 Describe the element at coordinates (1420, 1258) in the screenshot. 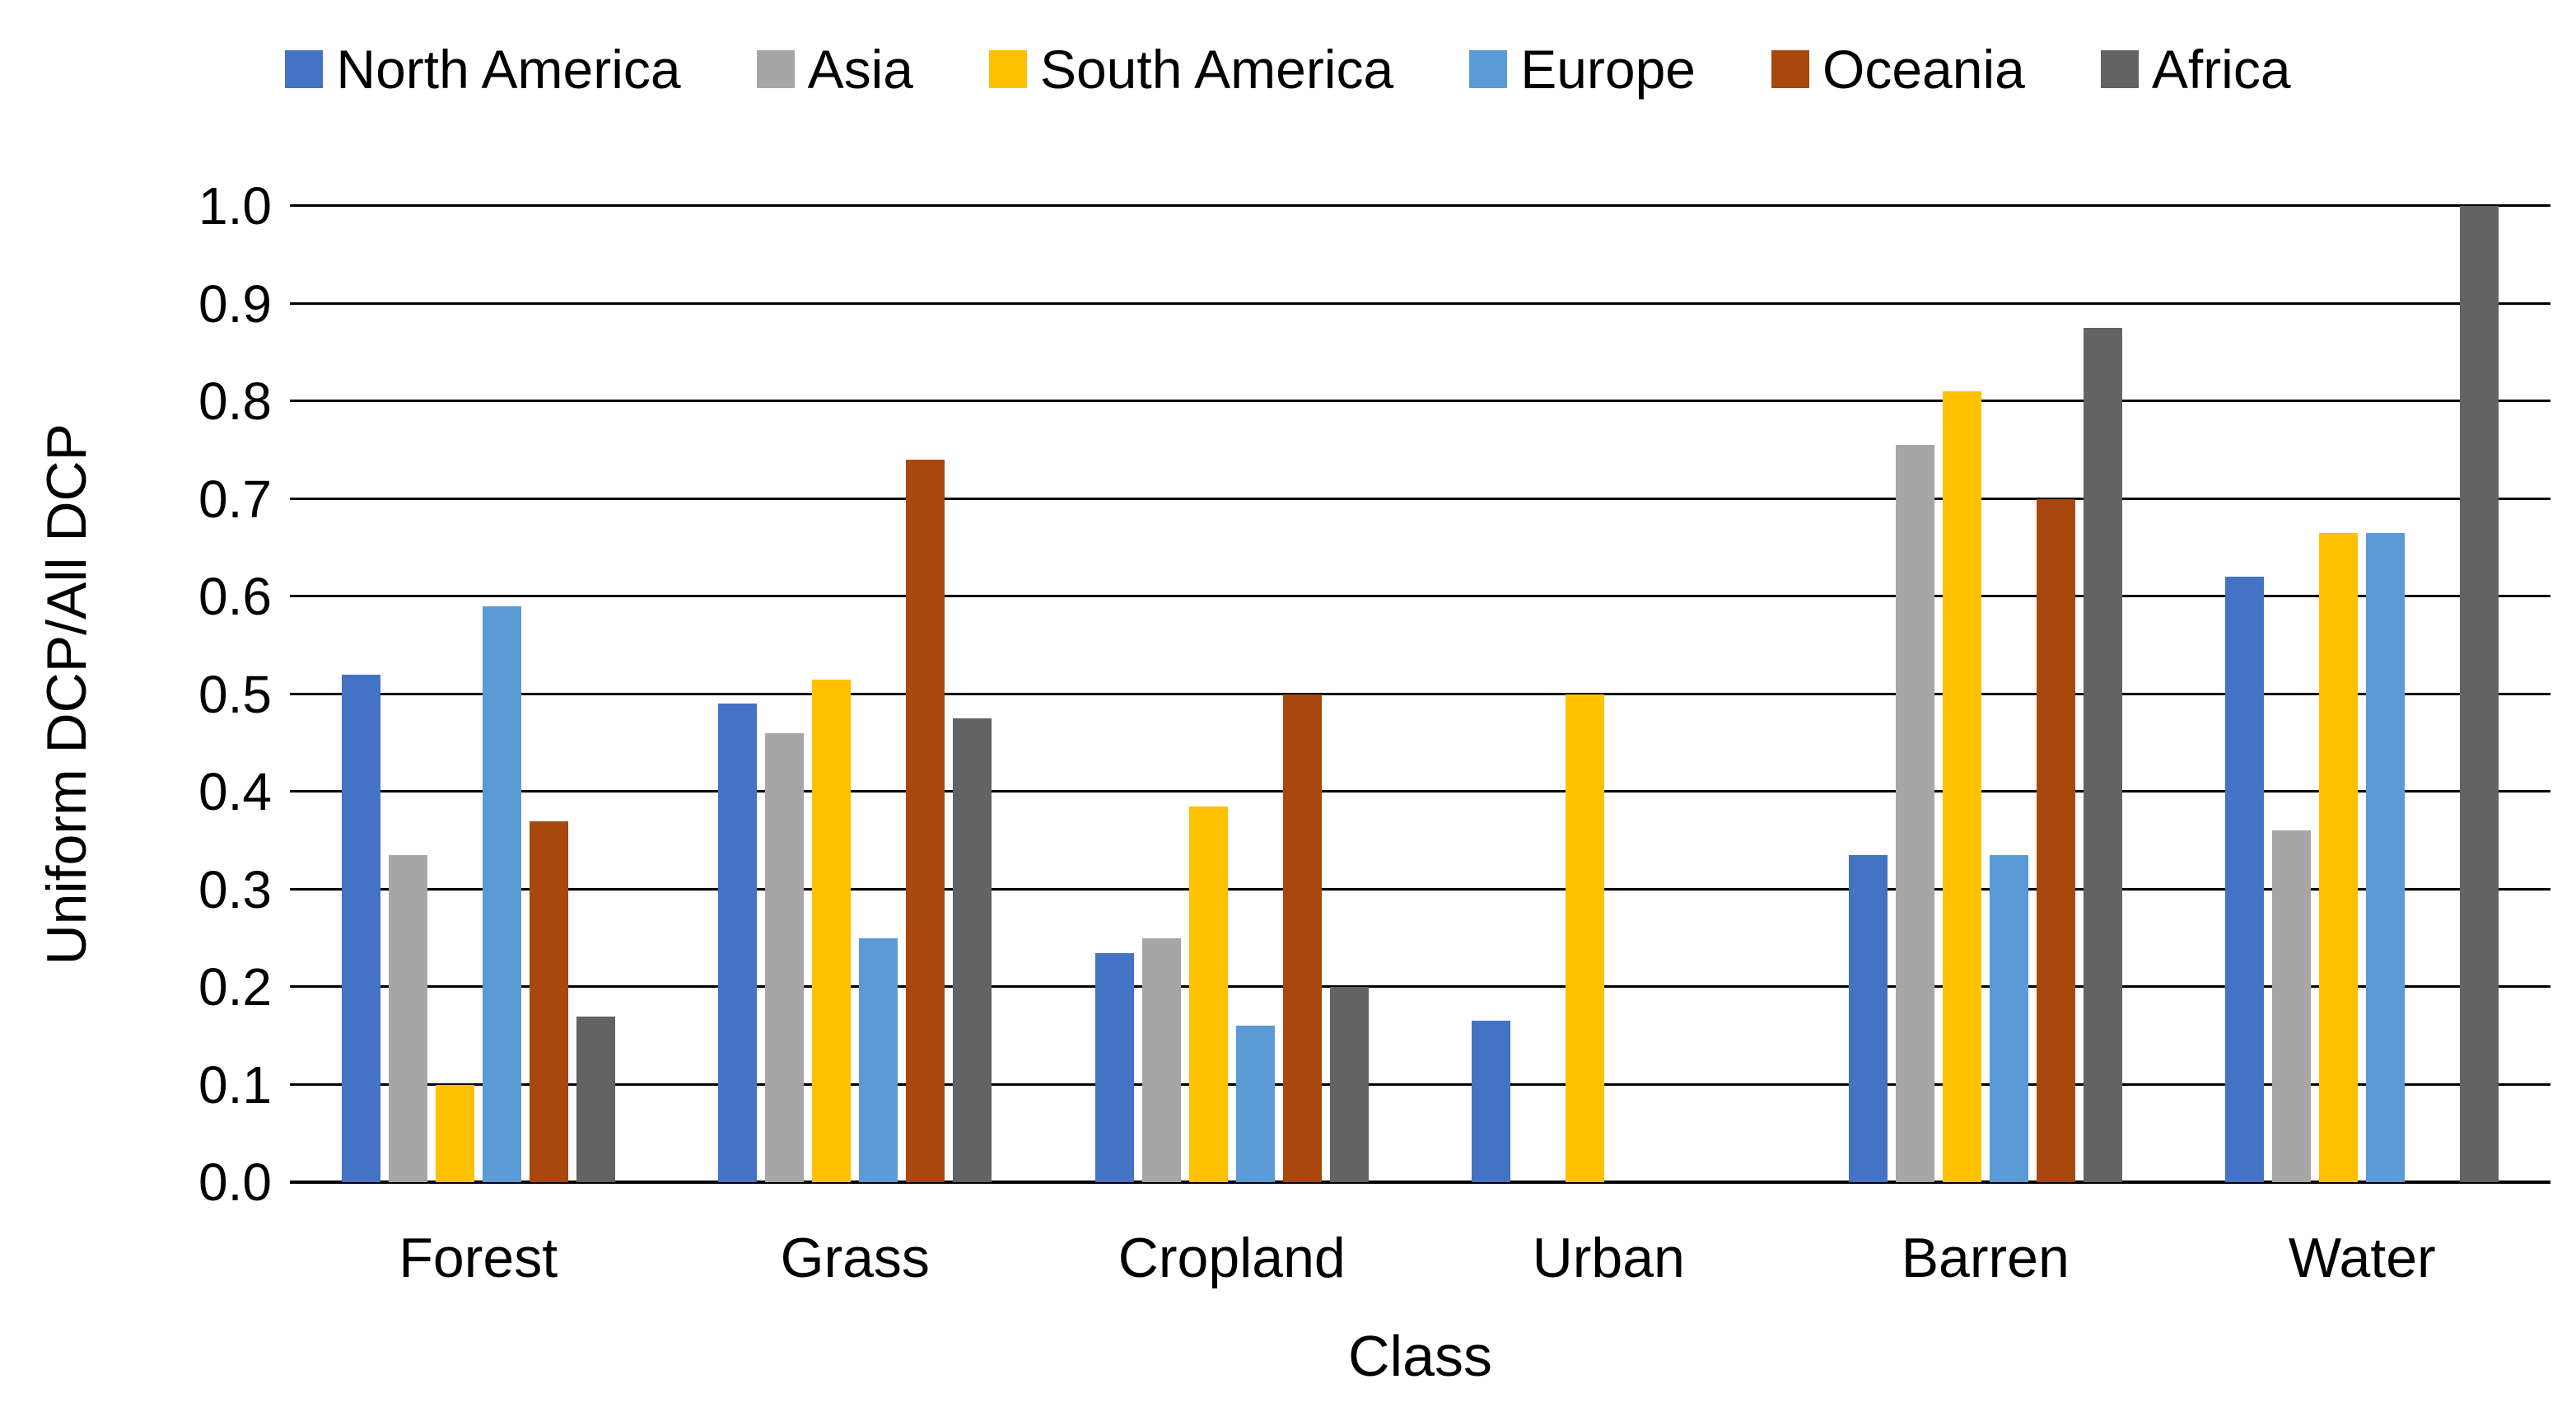

I see `x-axis-labels: Forest Grass Cropland Urban Barren Water` at that location.